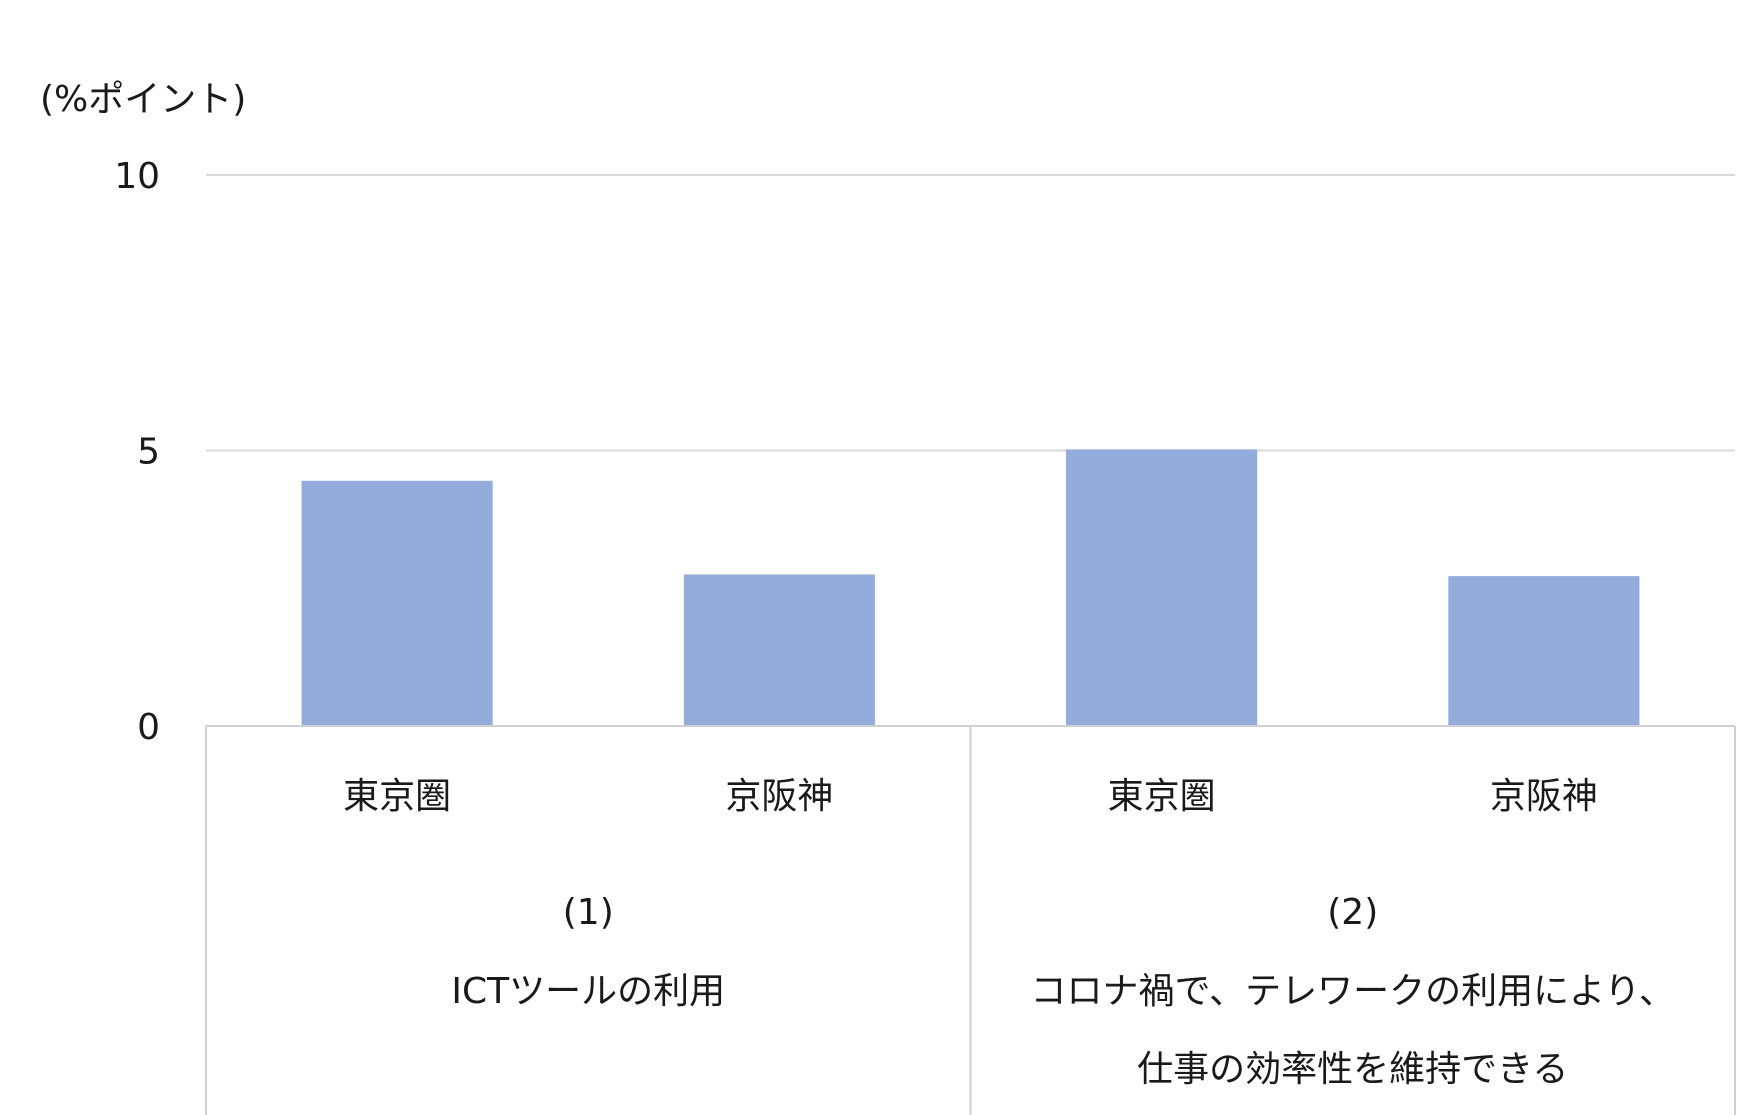  Describe the element at coordinates (137, 176) in the screenshot. I see `y-tick-label: 10` at that location.